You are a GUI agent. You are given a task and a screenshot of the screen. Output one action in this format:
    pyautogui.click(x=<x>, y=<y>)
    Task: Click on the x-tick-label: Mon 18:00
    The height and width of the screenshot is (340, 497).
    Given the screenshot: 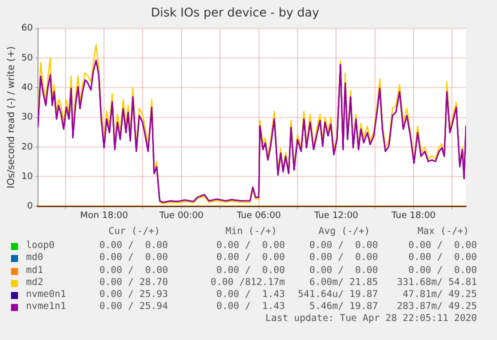 What is the action you would take?
    pyautogui.click(x=104, y=215)
    